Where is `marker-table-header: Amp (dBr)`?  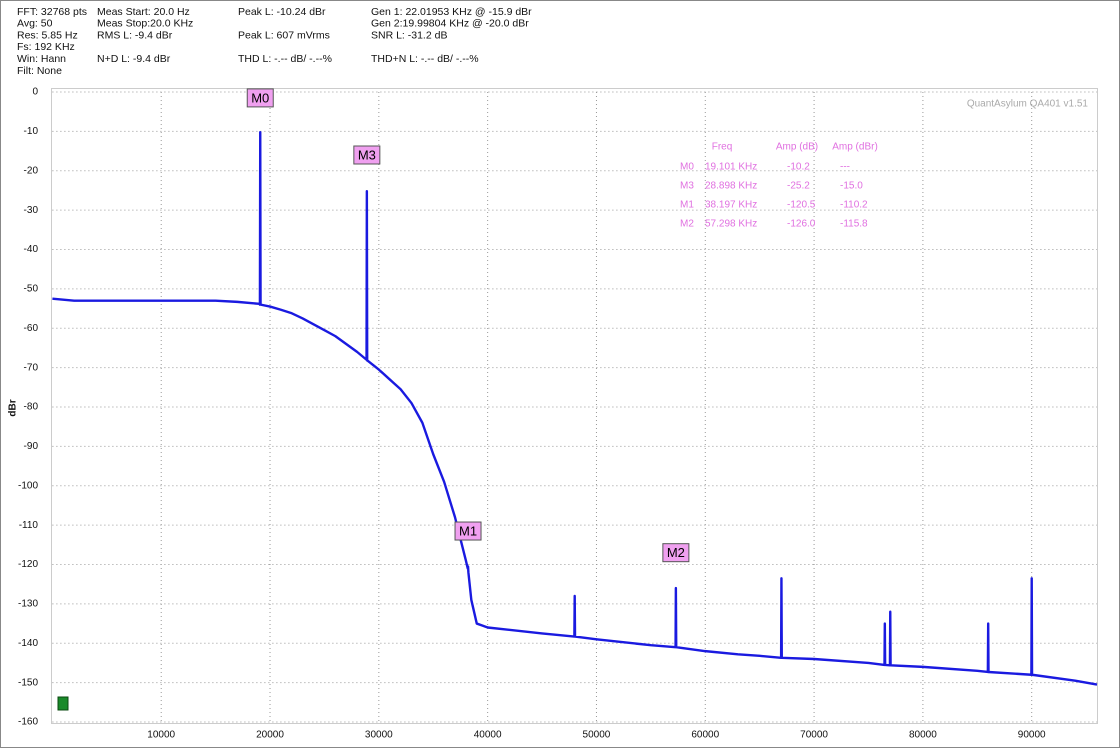 marker-table-header: Amp (dBr) is located at coordinates (855, 147).